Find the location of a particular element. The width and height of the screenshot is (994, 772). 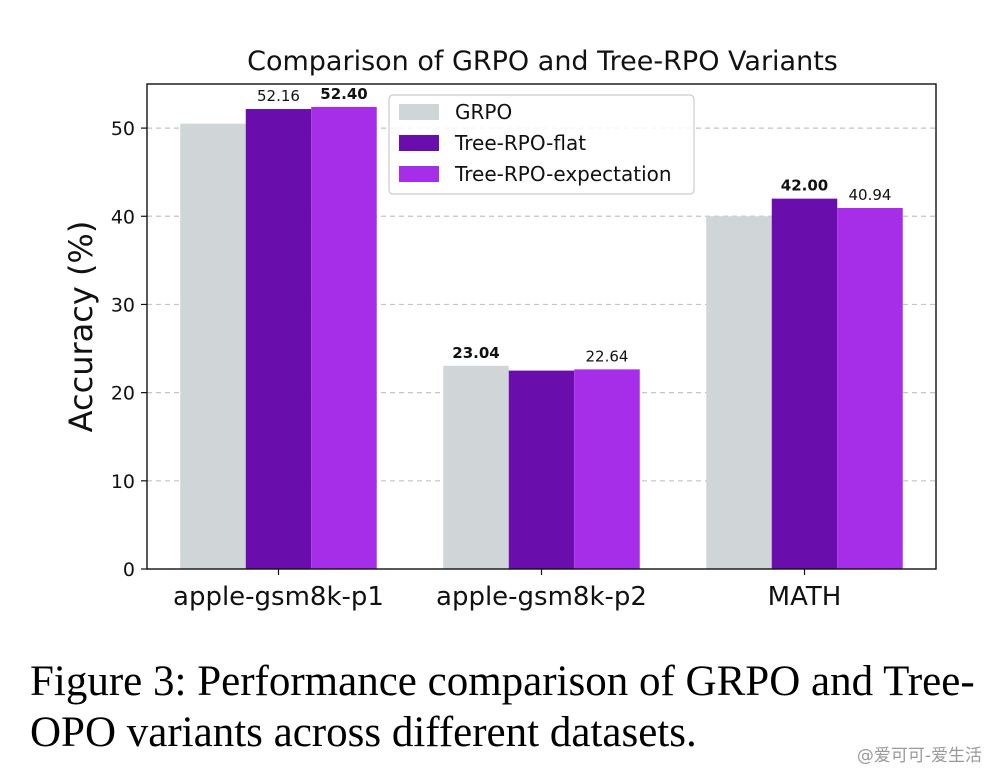

data-label: 52.16 is located at coordinates (278, 96).